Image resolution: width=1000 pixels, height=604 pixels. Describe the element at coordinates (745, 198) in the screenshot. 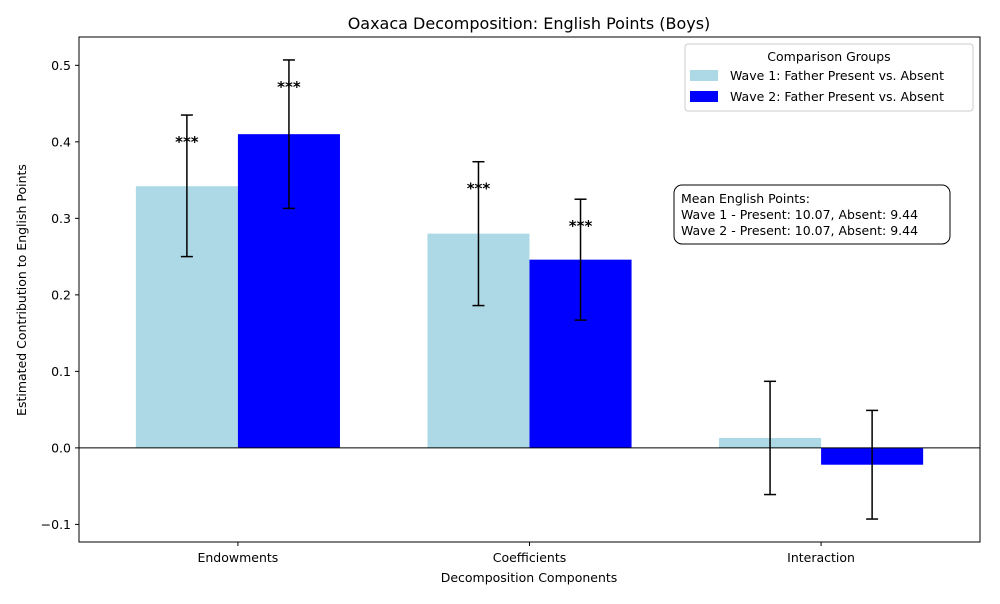

I see `annotation-line-0: Mean English Points:` at that location.